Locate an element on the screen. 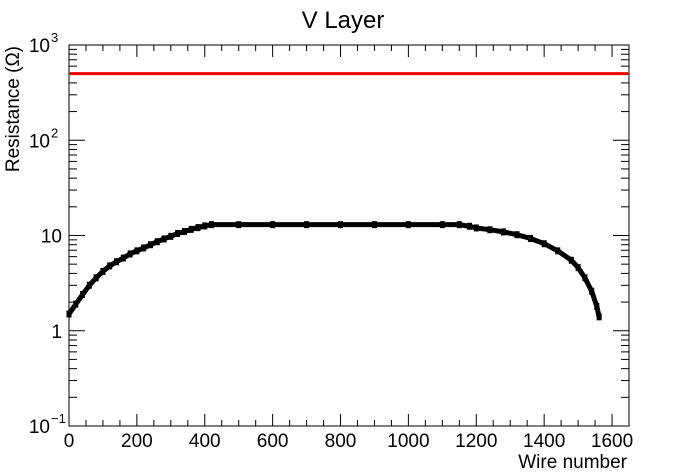 The width and height of the screenshot is (698, 473). x-tick-label: 600 is located at coordinates (273, 441).